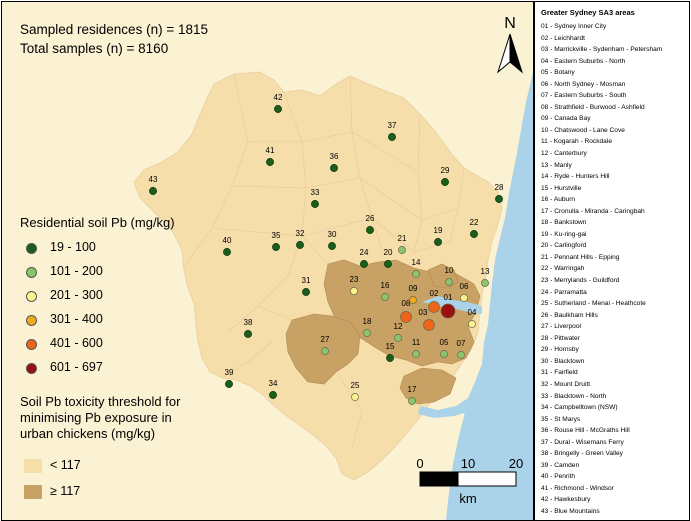 The width and height of the screenshot is (691, 521). I want to click on legend-threshold-title-2: minimising Pb exposure in, so click(96, 417).